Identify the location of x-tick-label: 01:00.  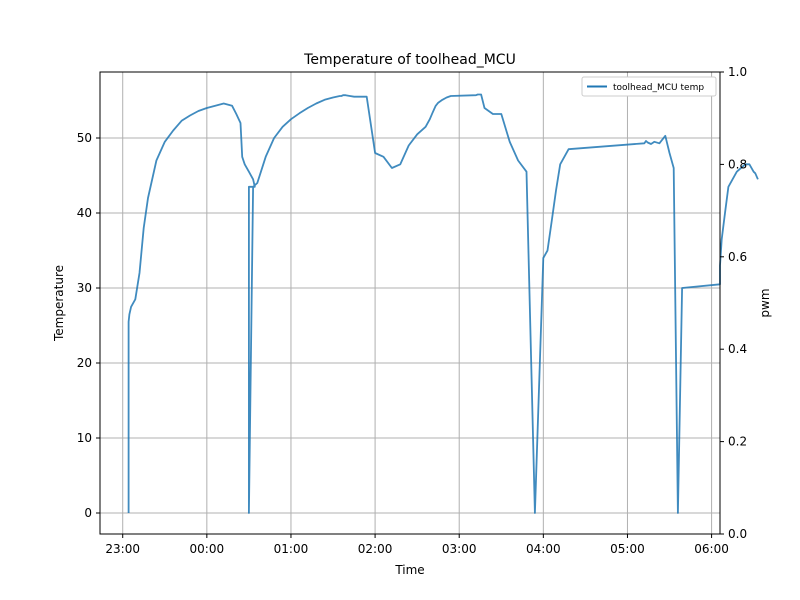
(291, 549).